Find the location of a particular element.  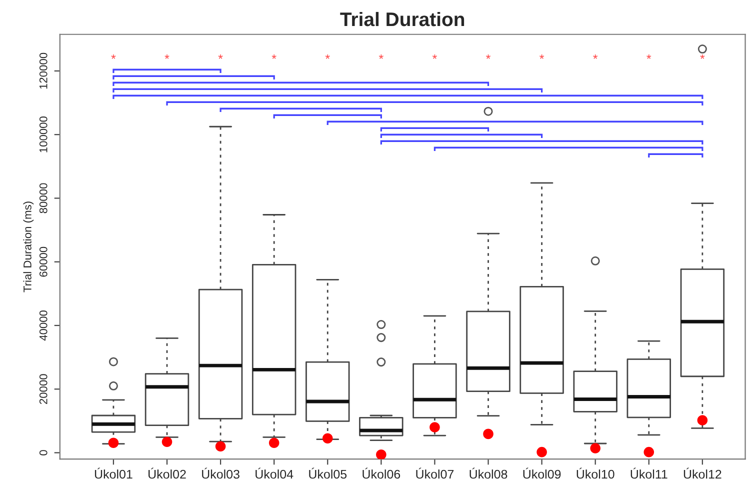

x-tick-label: Úkol04 is located at coordinates (275, 473).